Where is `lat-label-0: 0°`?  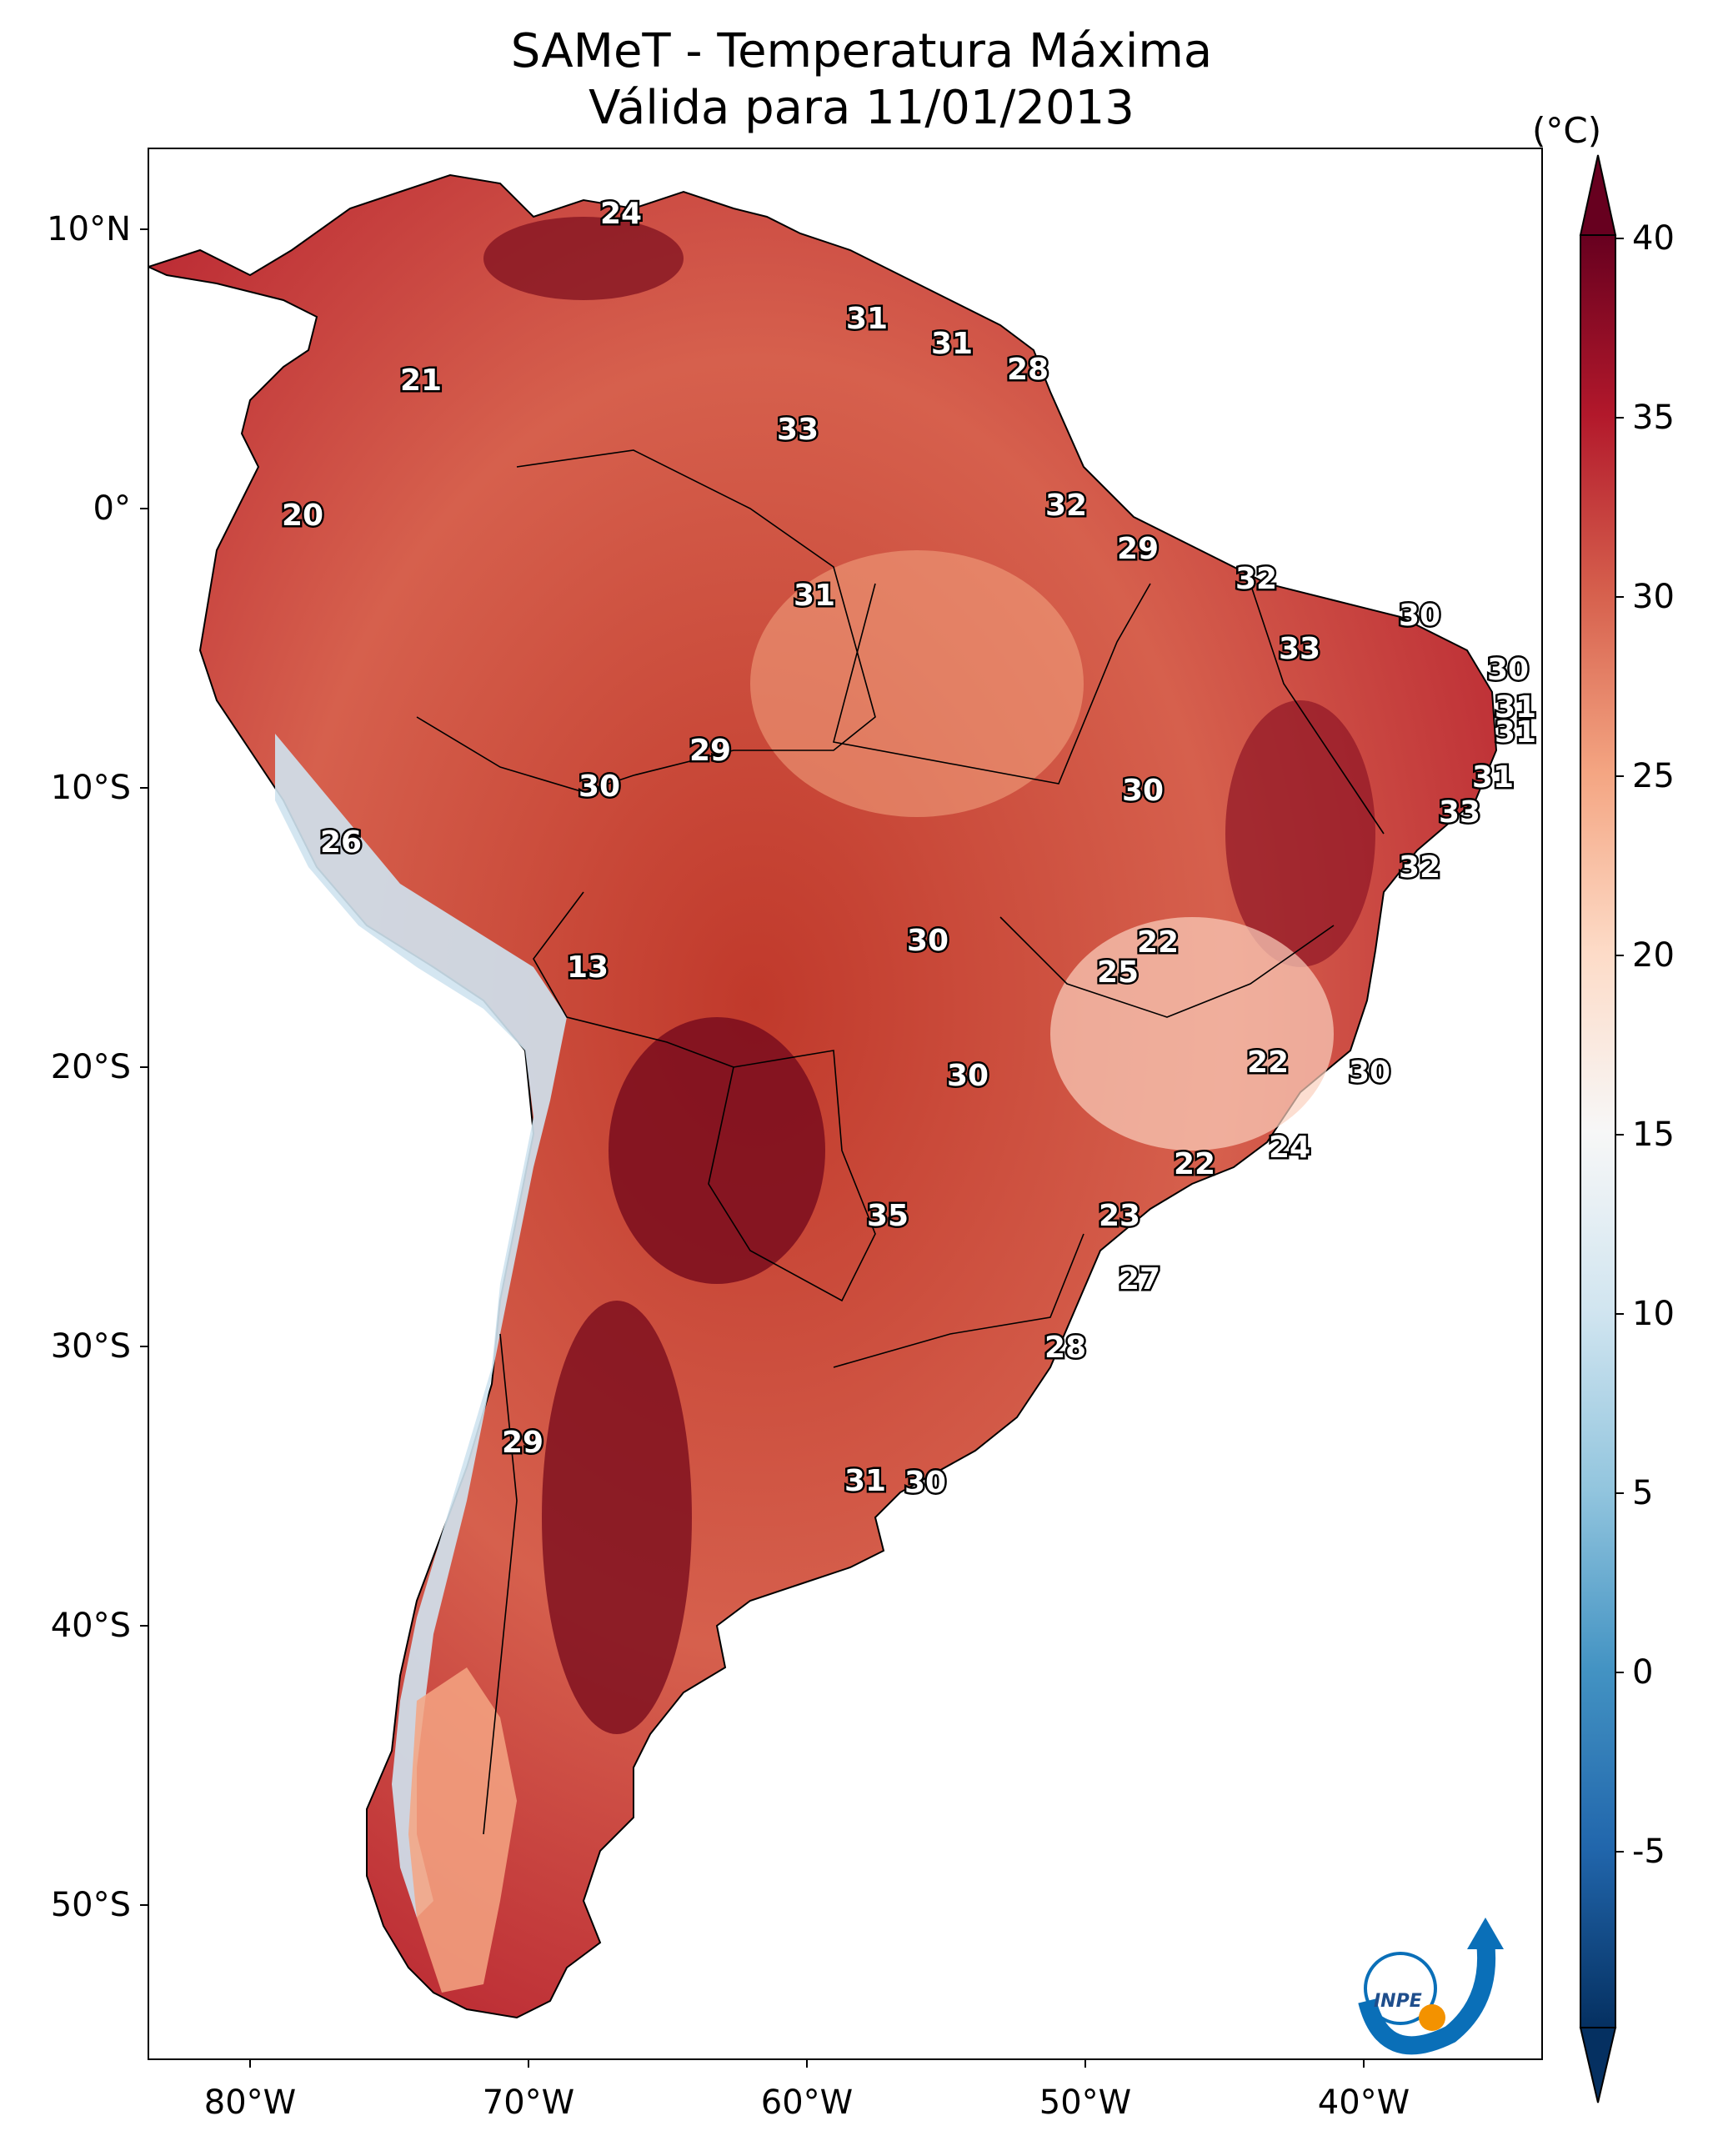 lat-label-0: 0° is located at coordinates (112, 509).